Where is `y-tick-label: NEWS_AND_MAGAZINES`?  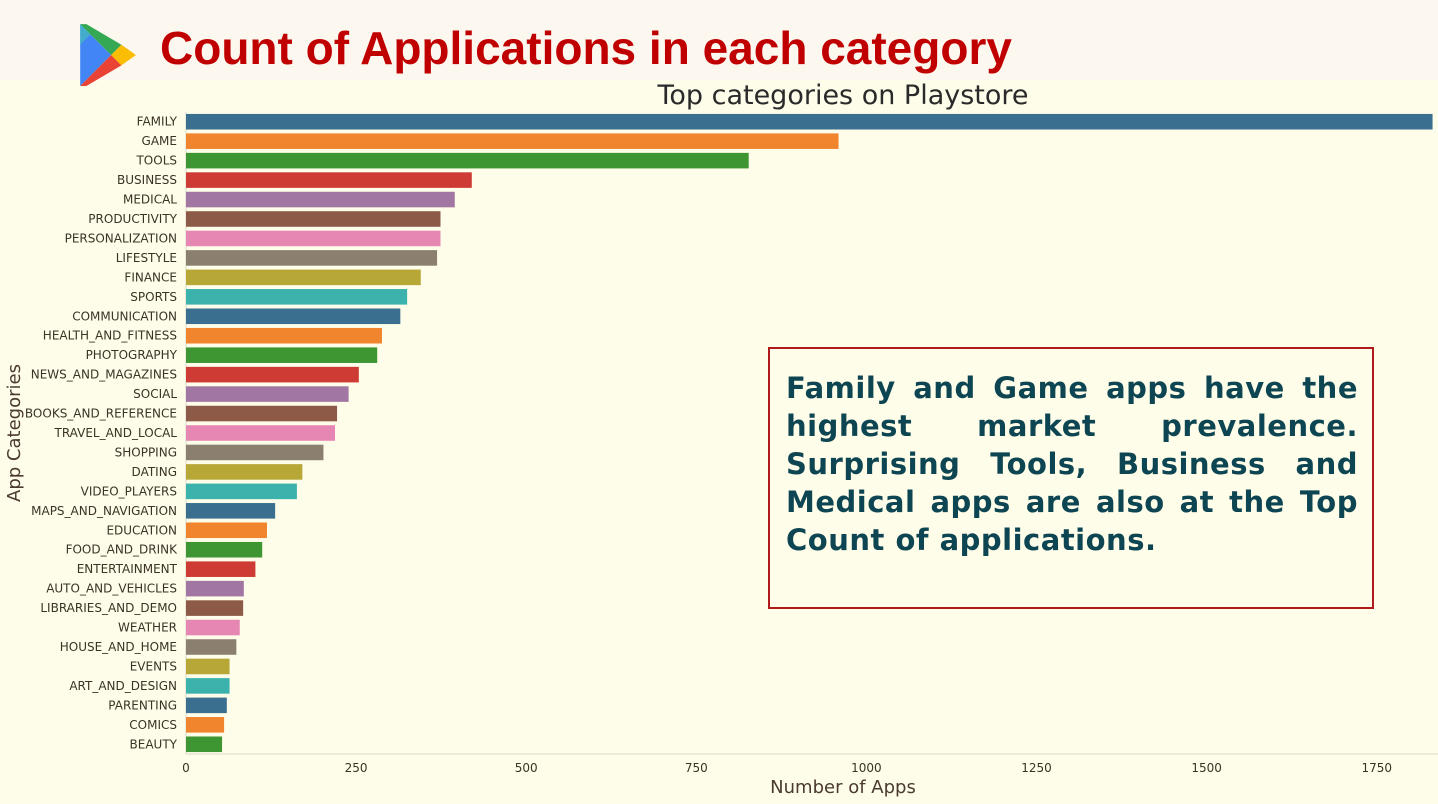 y-tick-label: NEWS_AND_MAGAZINES is located at coordinates (104, 375).